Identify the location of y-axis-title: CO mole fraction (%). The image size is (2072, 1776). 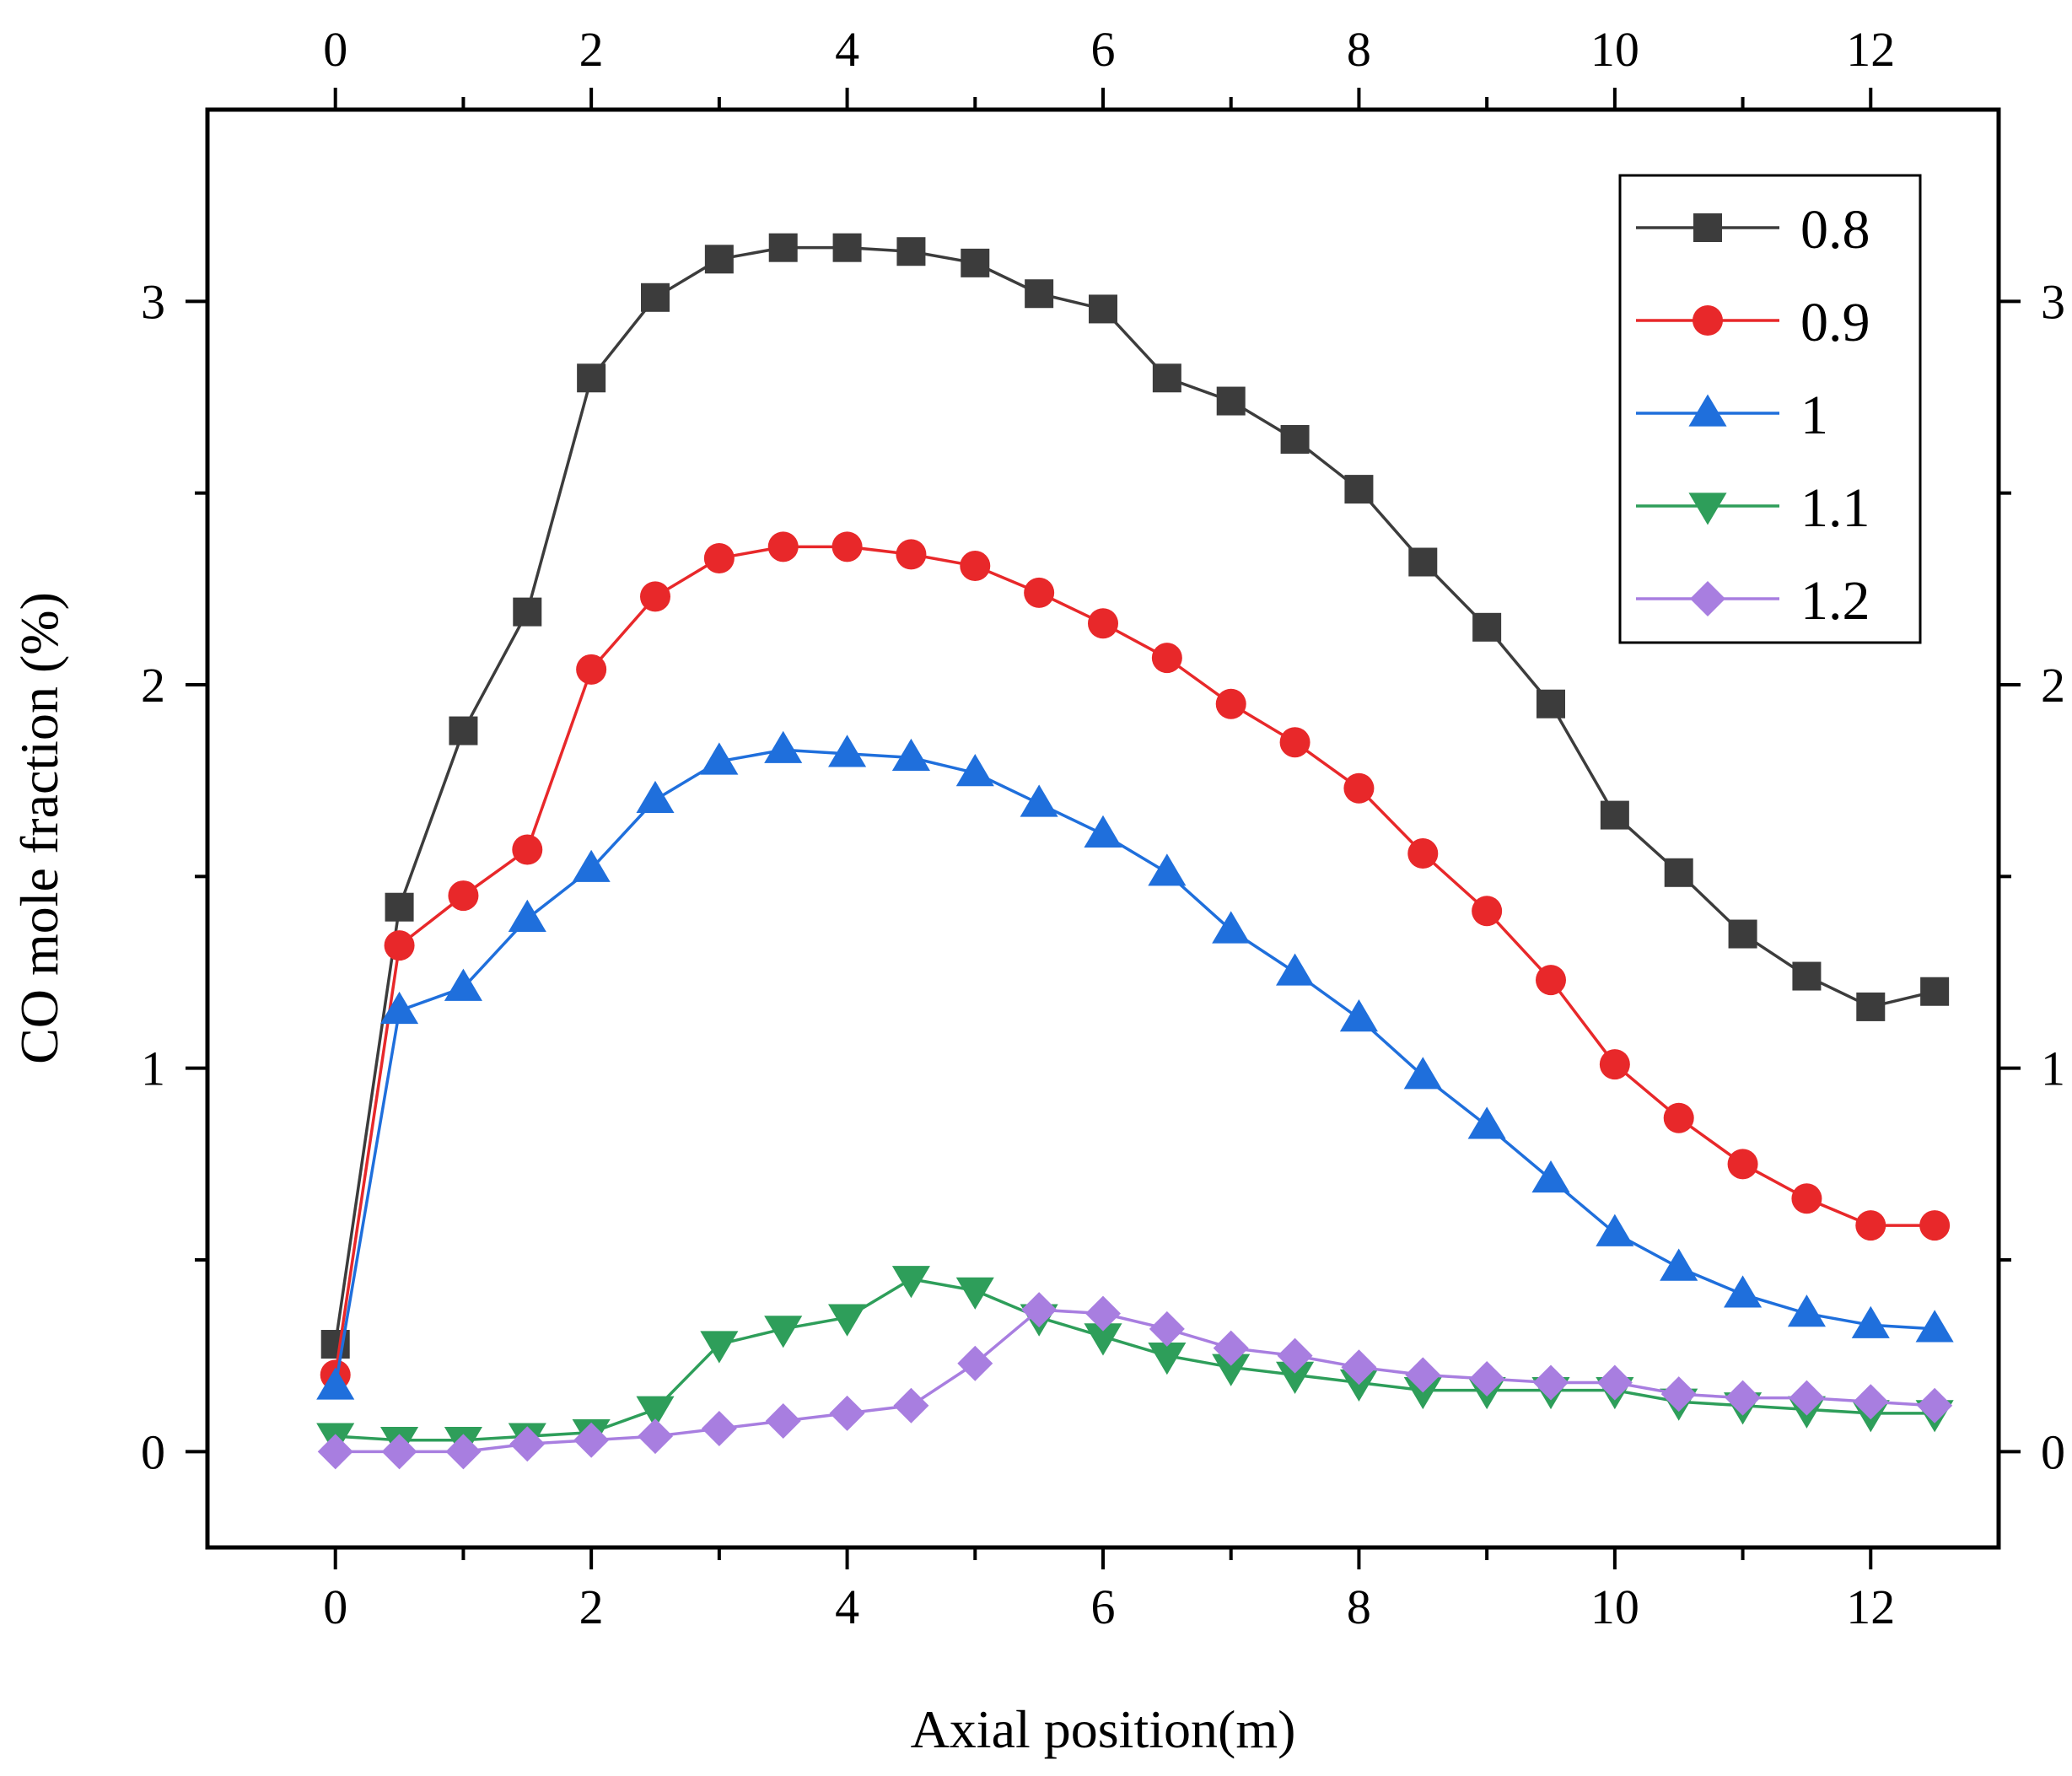
(39, 828).